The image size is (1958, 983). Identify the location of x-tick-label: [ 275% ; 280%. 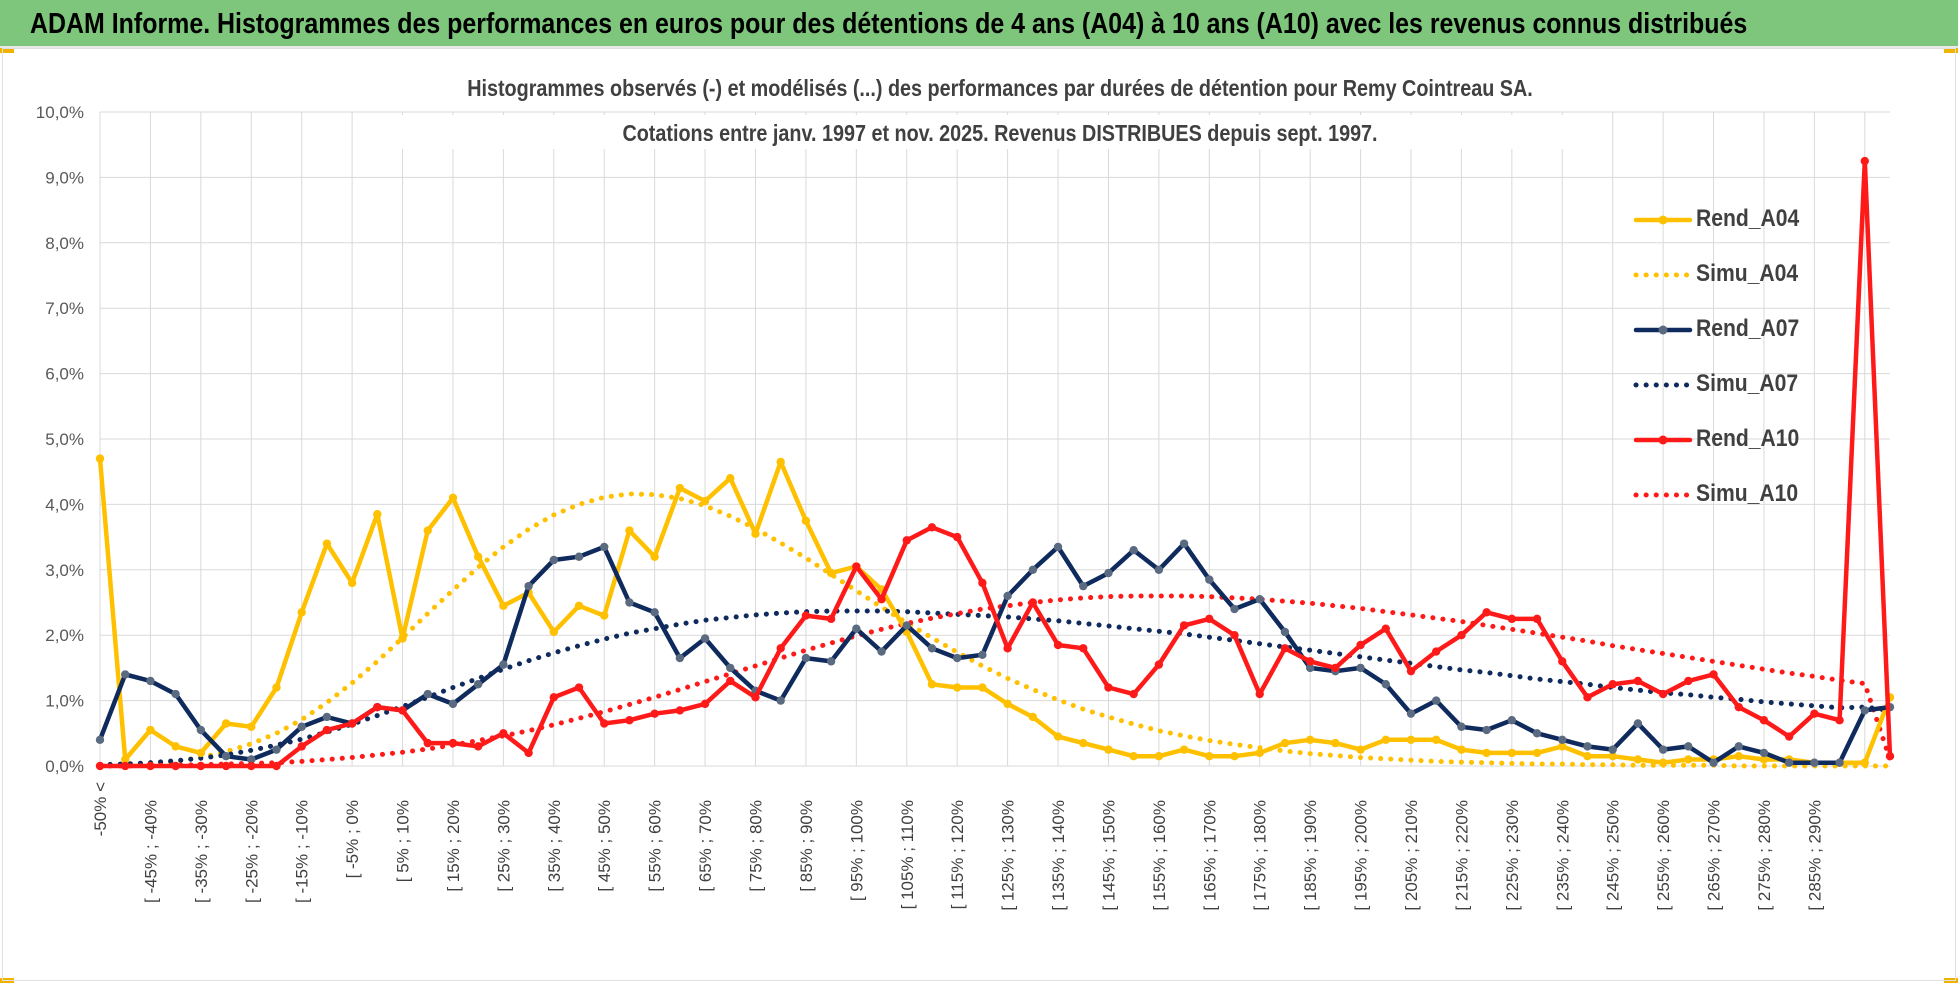
(1764, 855).